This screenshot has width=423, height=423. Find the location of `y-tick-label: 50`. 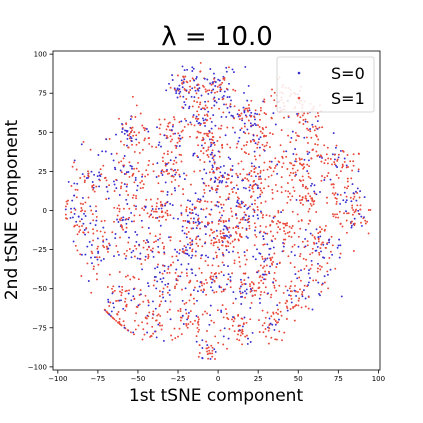

y-tick-label: 50 is located at coordinates (42, 133).